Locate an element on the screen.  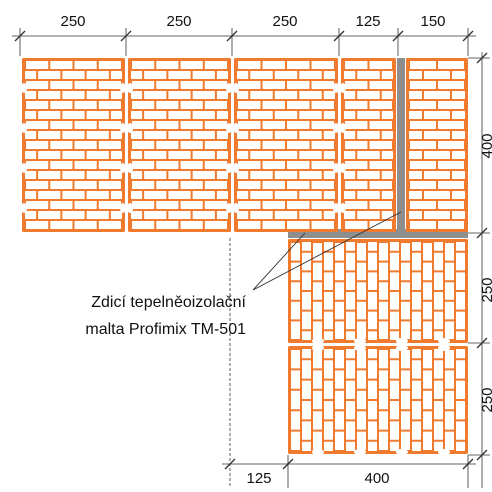
mortar-vertical-joint is located at coordinates (401, 147).